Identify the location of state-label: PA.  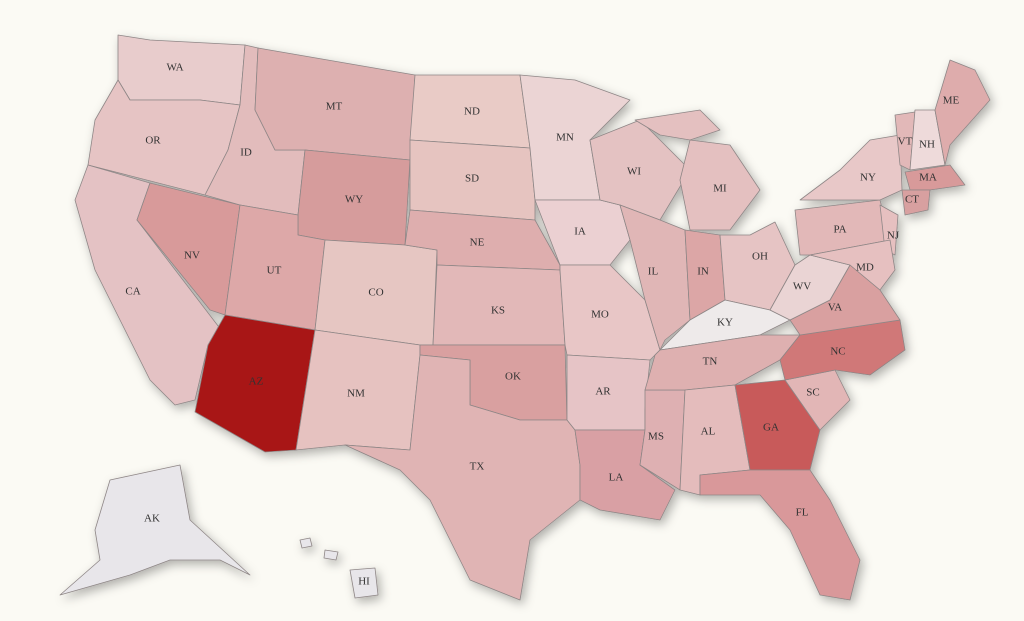
(839, 230).